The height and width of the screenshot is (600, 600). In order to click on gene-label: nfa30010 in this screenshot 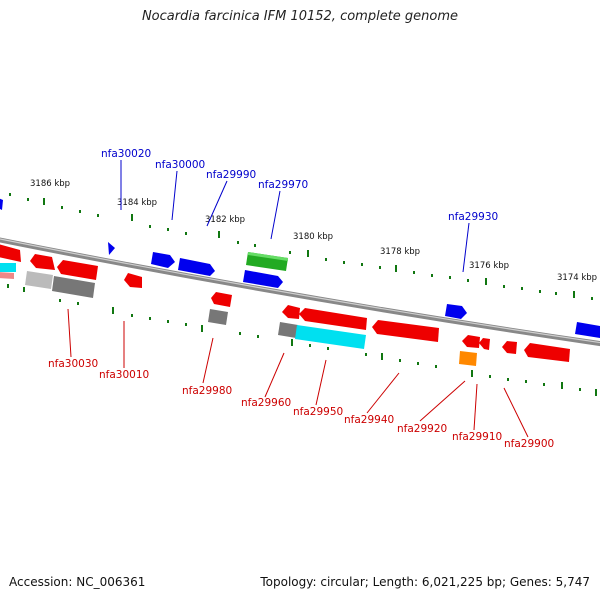, I will do `click(124, 375)`.